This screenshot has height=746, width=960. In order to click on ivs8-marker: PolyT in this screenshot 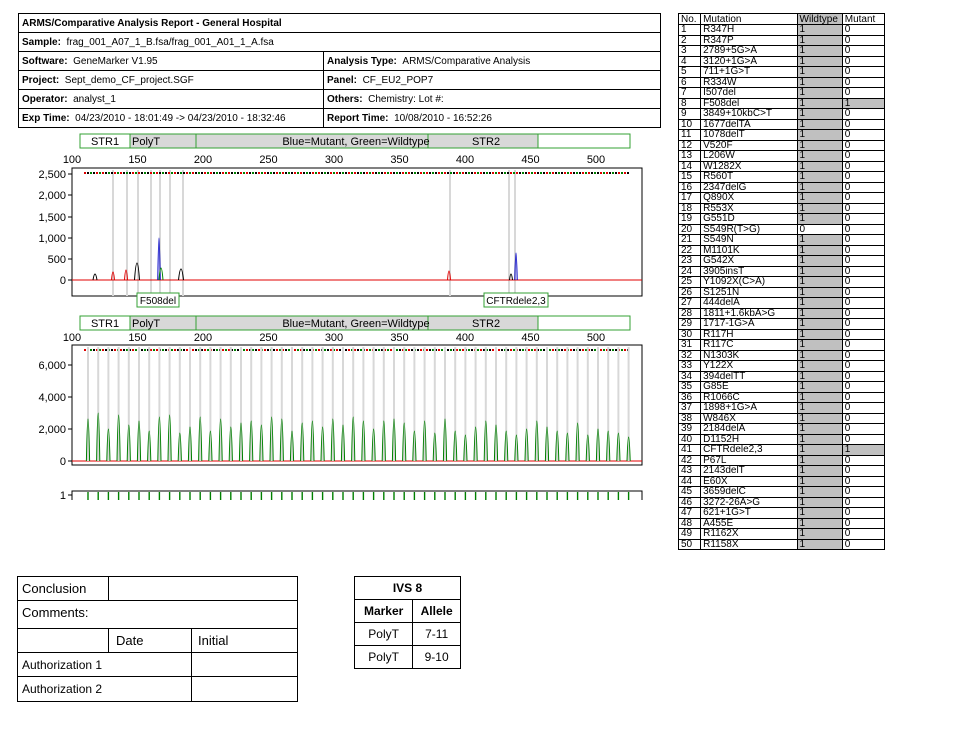, I will do `click(383, 634)`.